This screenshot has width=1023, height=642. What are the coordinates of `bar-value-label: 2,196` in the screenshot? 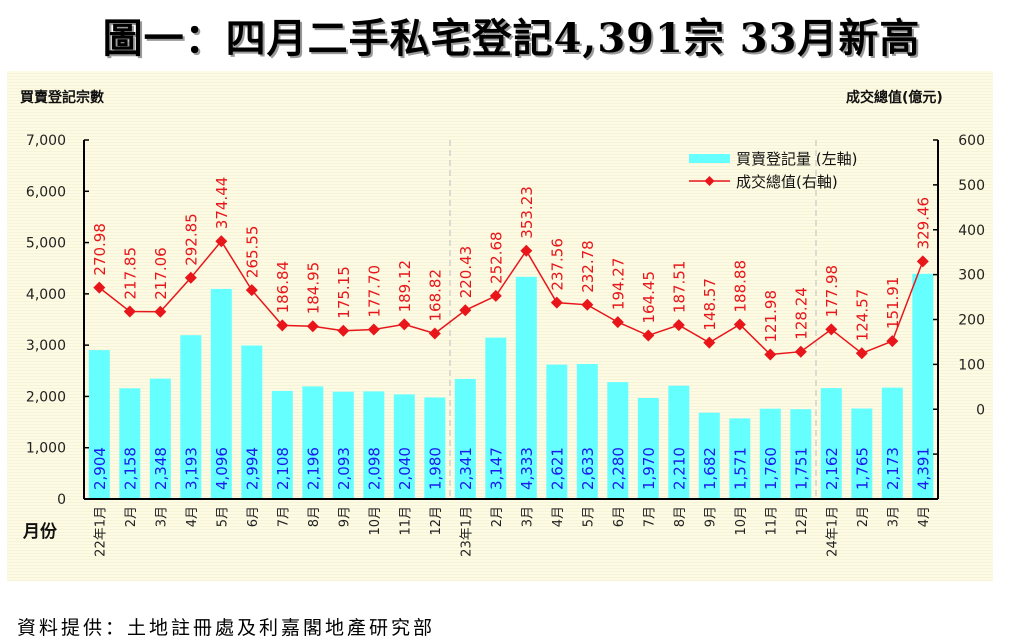 It's located at (313, 468).